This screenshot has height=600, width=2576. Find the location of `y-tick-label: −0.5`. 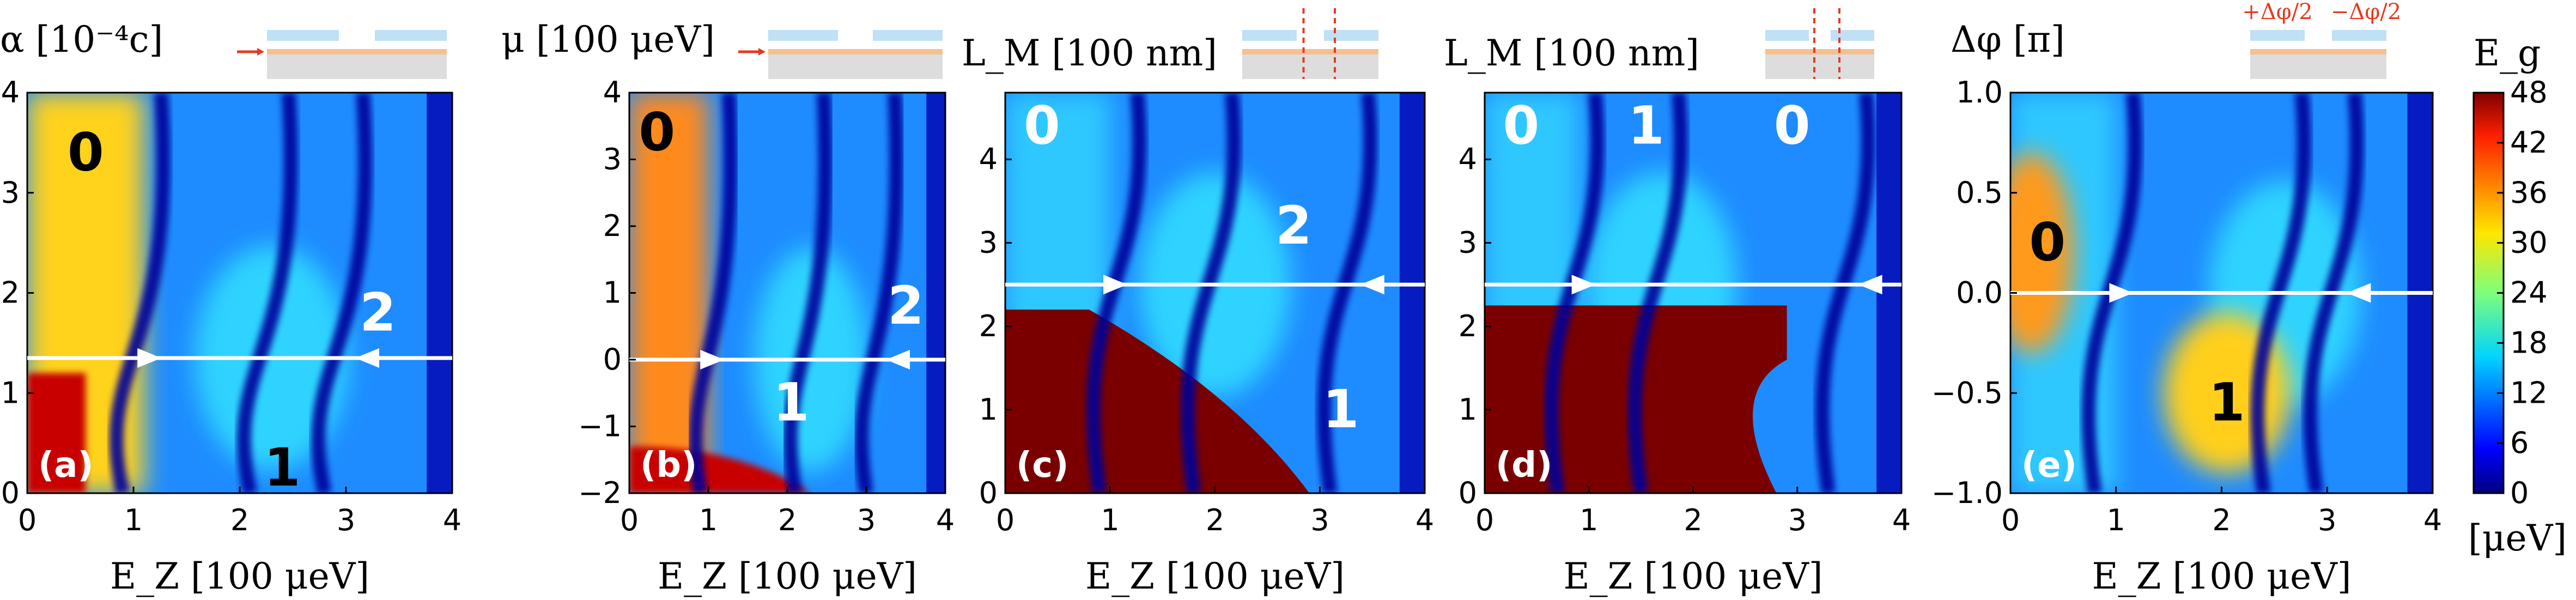

y-tick-label: −0.5 is located at coordinates (1967, 392).